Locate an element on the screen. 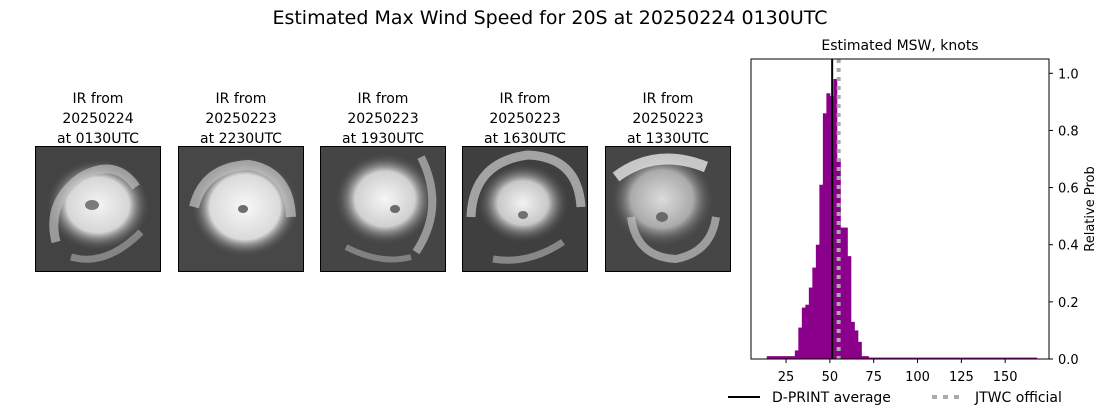 The image size is (1100, 409). thumbnail-title: IR from 20250224 at 0130UTC is located at coordinates (98, 119).